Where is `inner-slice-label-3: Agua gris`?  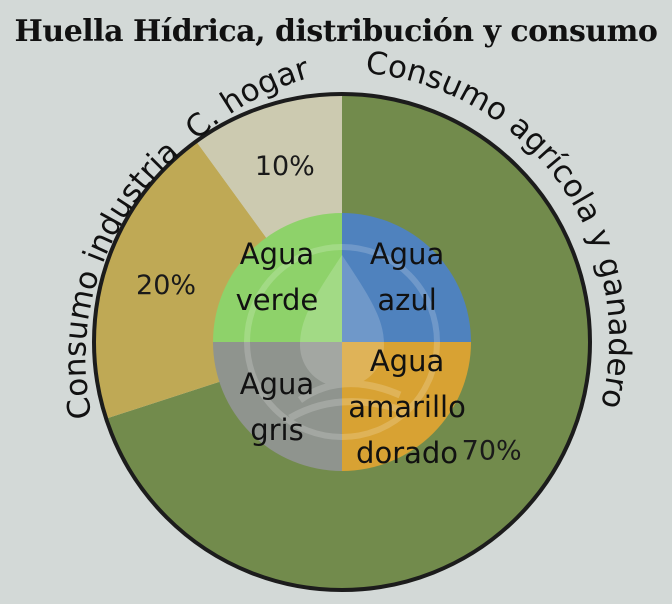 inner-slice-label-3: Agua gris is located at coordinates (277, 407).